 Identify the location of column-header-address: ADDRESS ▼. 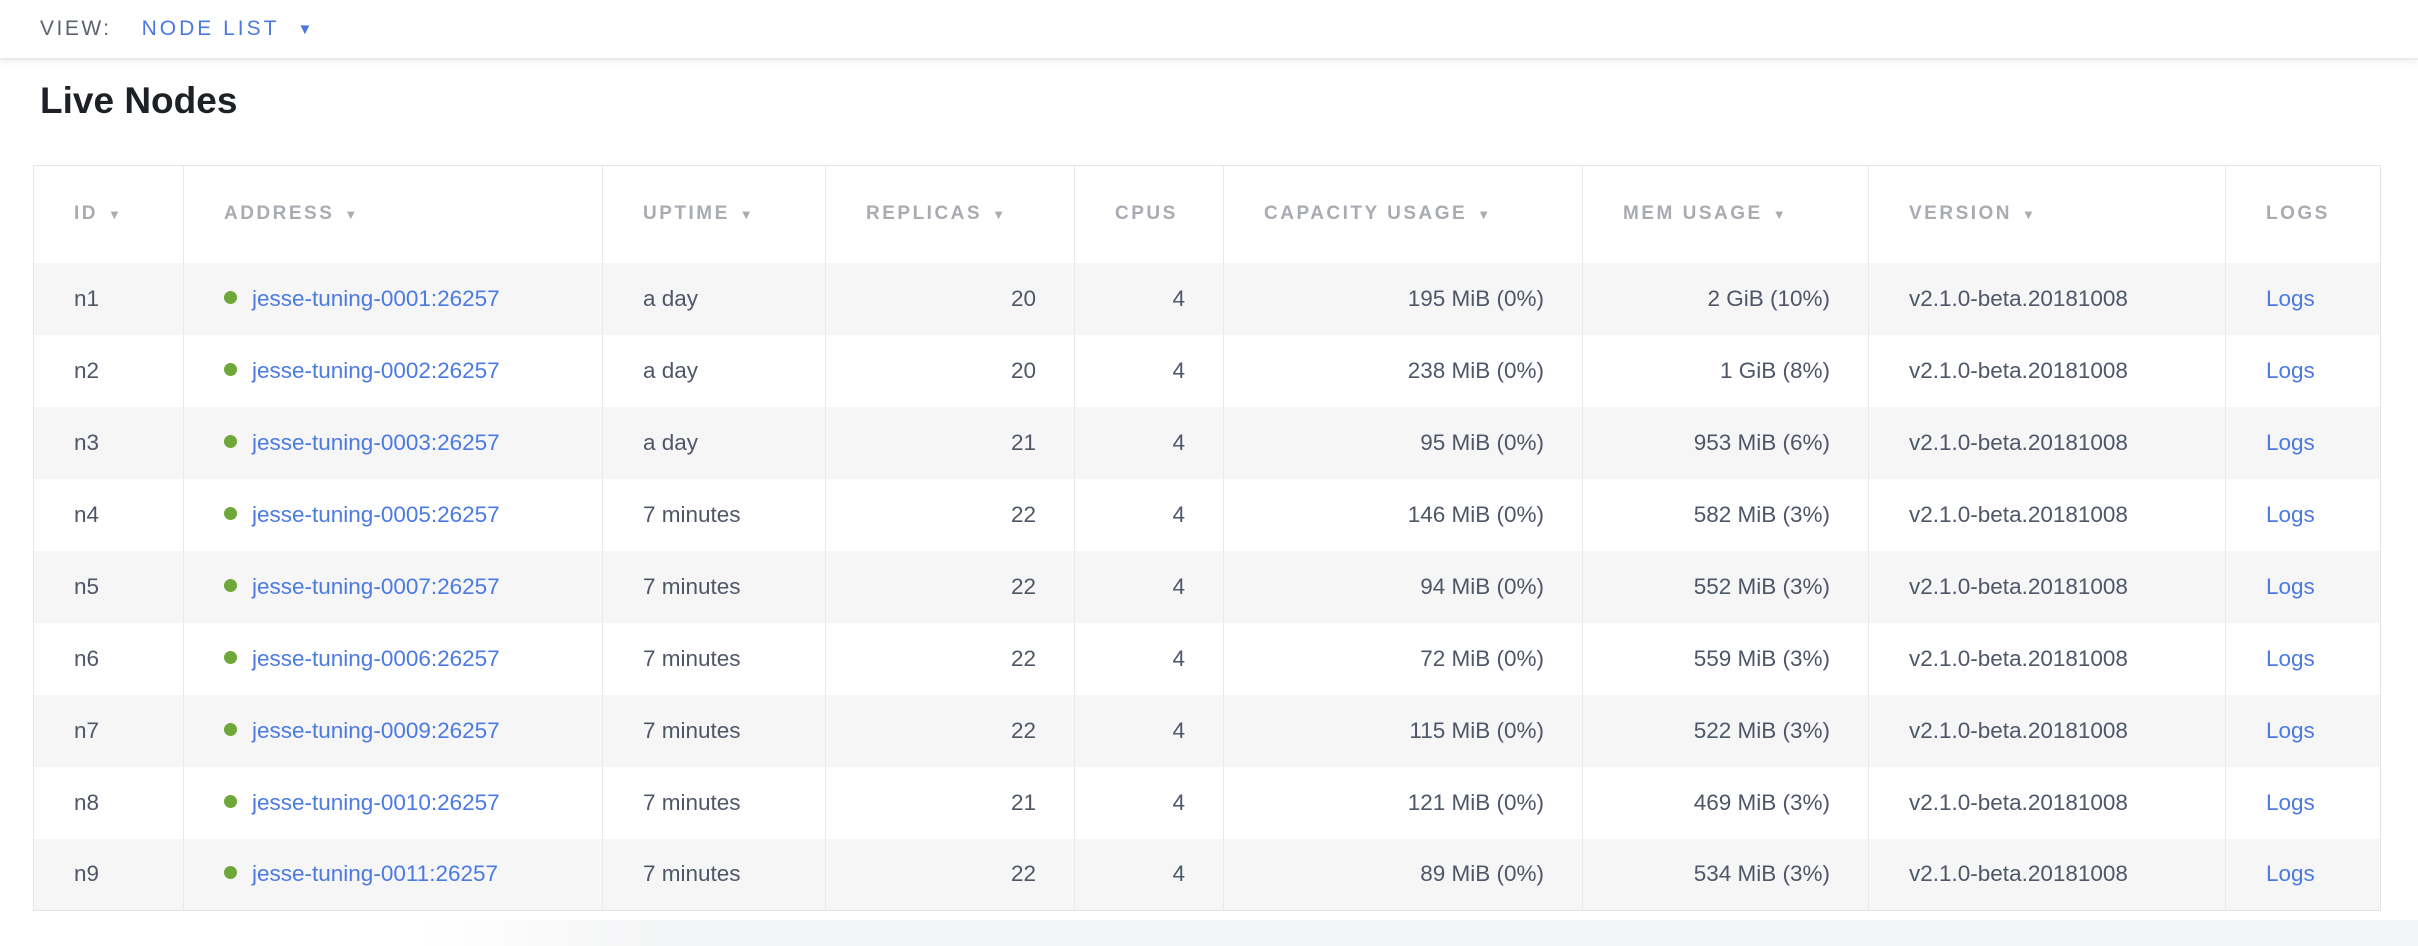
(393, 214).